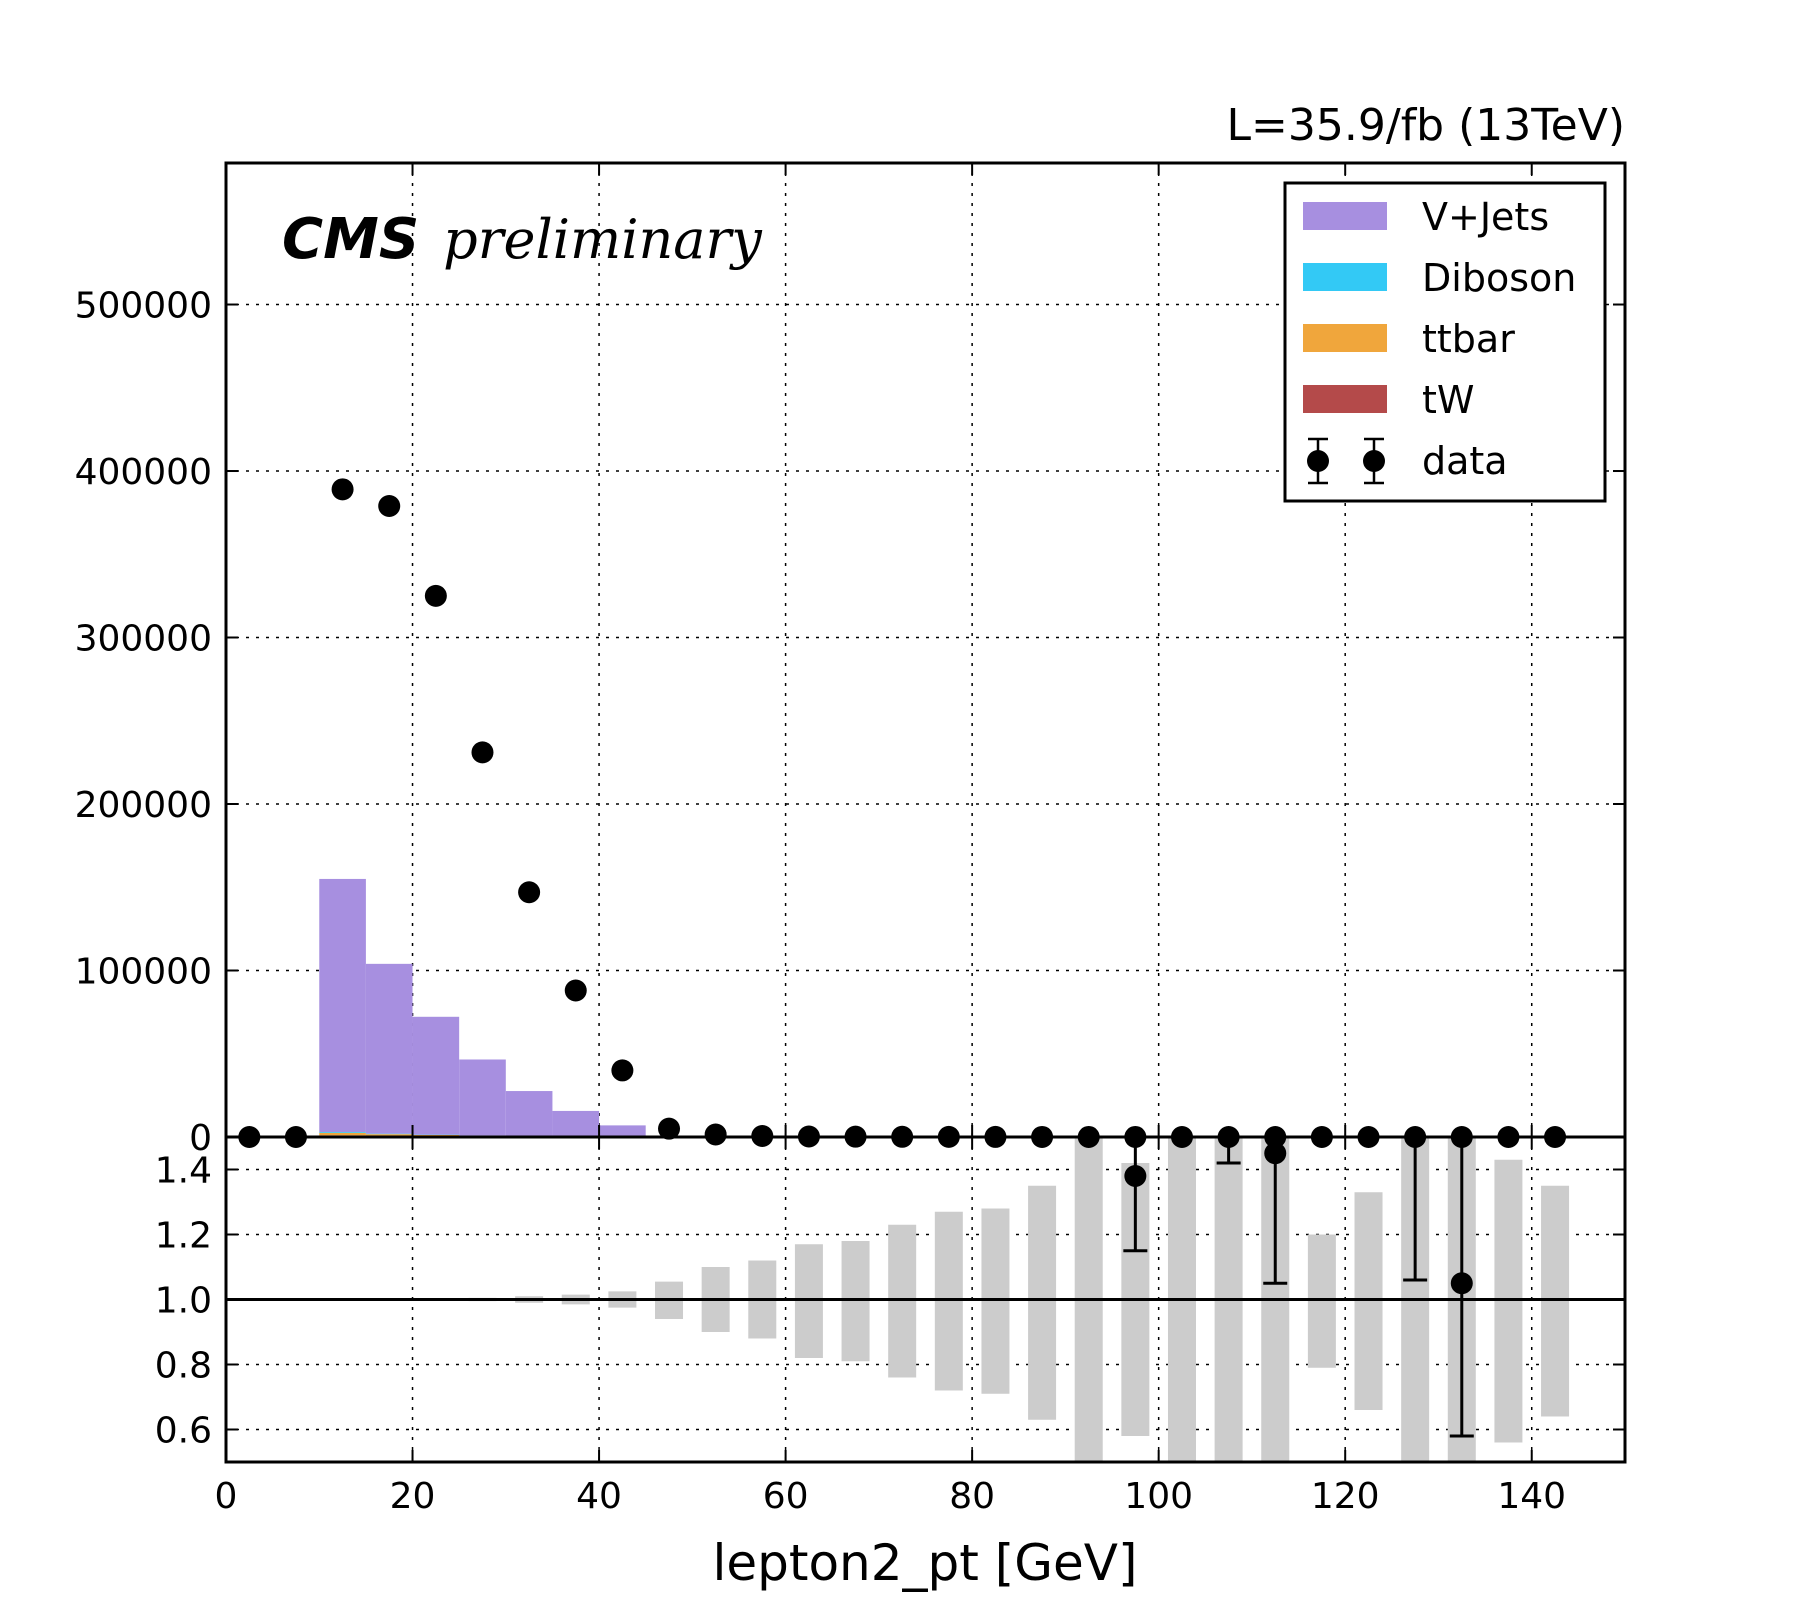 This screenshot has width=1800, height=1620. Describe the element at coordinates (1345, 1496) in the screenshot. I see `x-tick-label-6: 120` at that location.